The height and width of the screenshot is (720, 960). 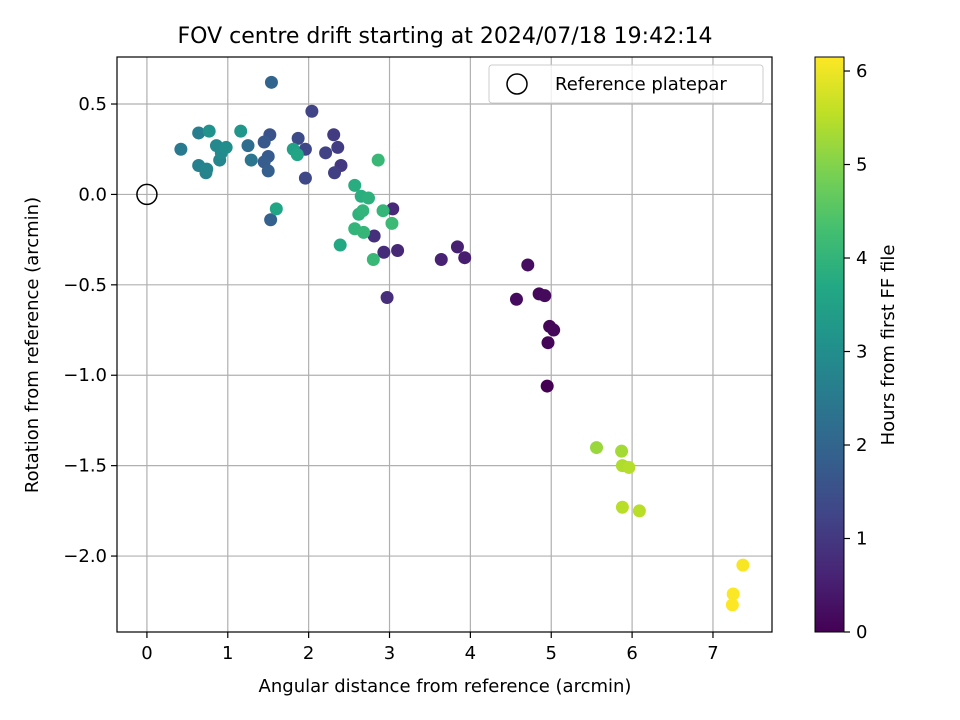 What do you see at coordinates (861, 445) in the screenshot?
I see `colorbar-tick-label: 2` at bounding box center [861, 445].